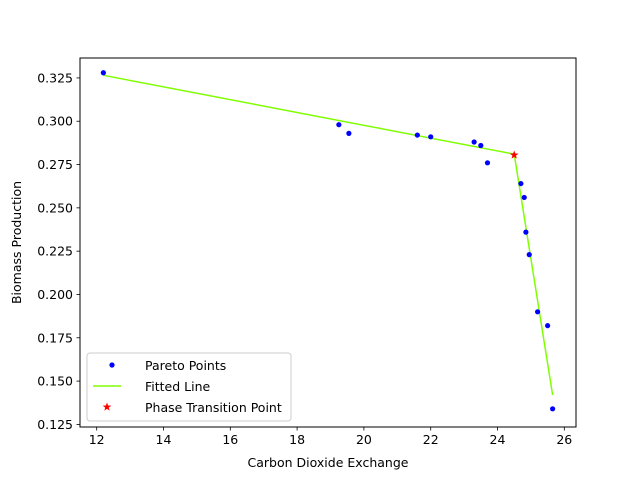 This screenshot has height=480, width=640. I want to click on y-tick-label: 0.200, so click(55, 294).